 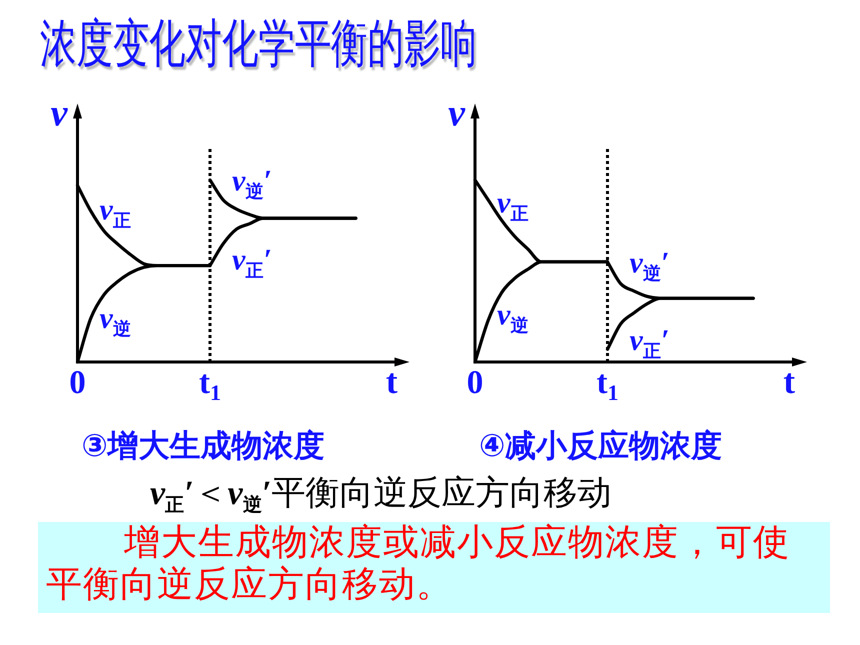 What do you see at coordinates (203, 446) in the screenshot?
I see `text: ③增大生成物浓度` at bounding box center [203, 446].